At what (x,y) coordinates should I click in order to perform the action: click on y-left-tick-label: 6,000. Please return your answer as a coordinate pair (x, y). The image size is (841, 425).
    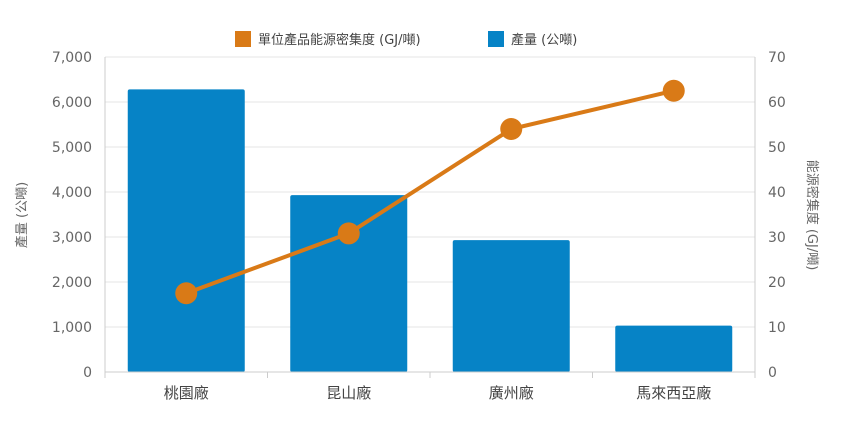
    Looking at the image, I should click on (72, 103).